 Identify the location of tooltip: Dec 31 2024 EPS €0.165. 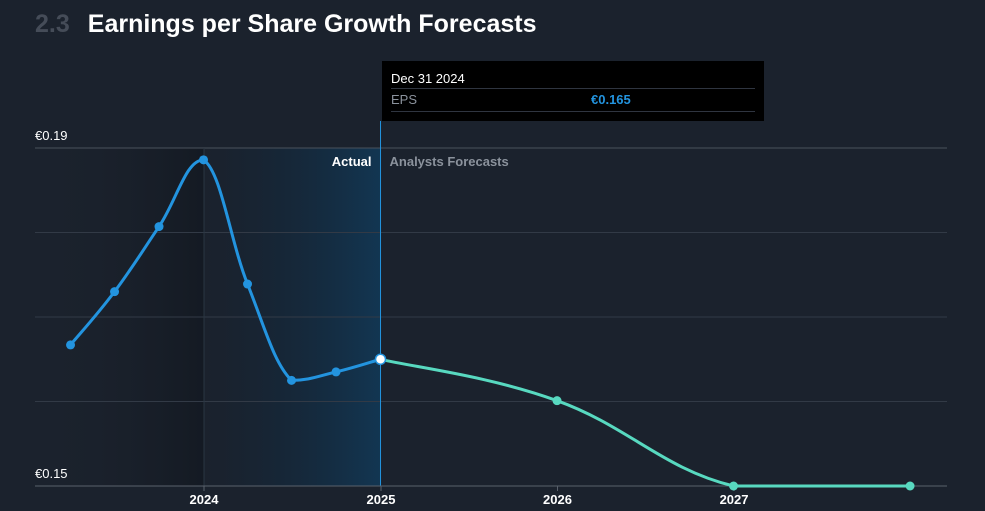
(573, 91).